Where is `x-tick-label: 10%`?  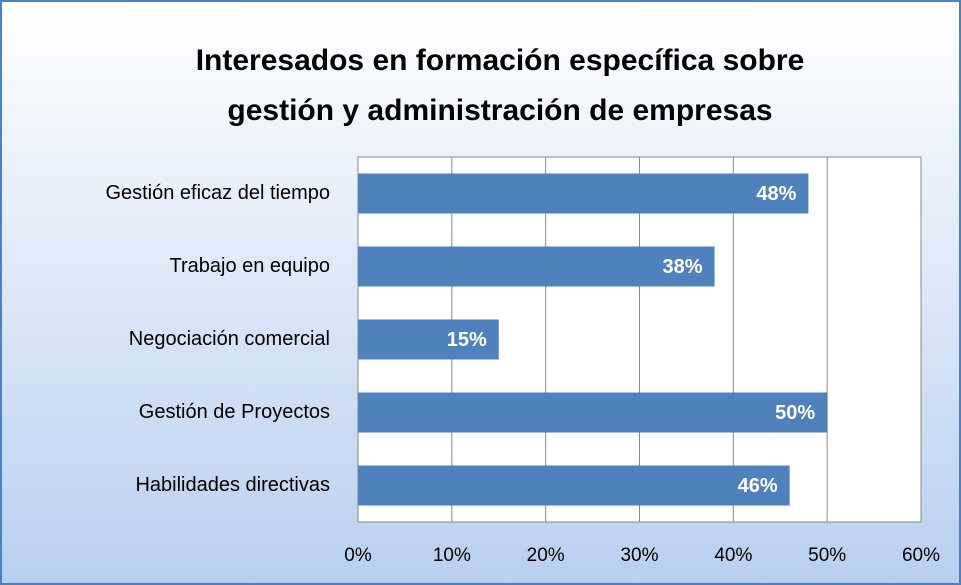
x-tick-label: 10% is located at coordinates (452, 555).